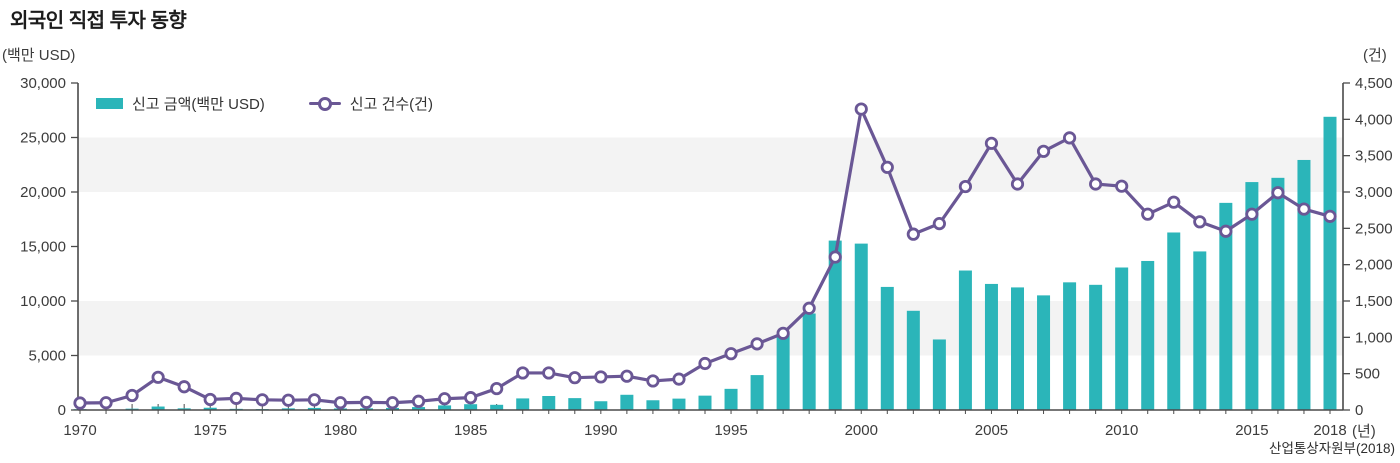 The image size is (1400, 463). Describe the element at coordinates (1121, 430) in the screenshot. I see `x-axis-tick-label: 2010` at that location.